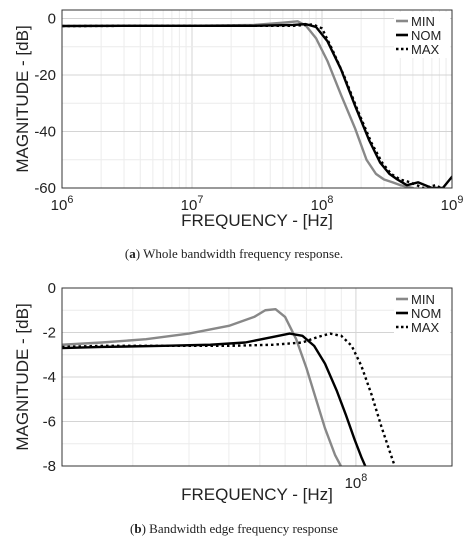 This screenshot has width=468, height=550. I want to click on figure-caption: (a) Whole bandwidth frequency response., so click(234, 253).